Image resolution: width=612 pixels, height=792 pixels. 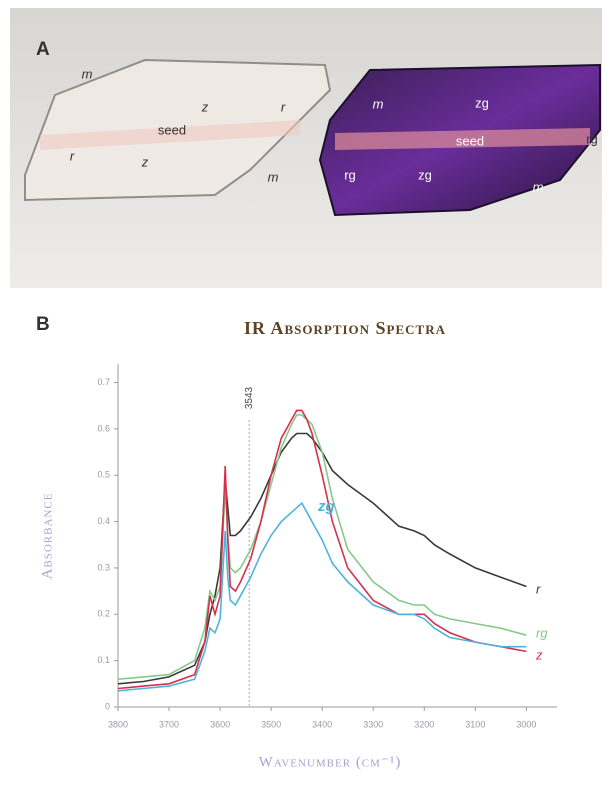 What do you see at coordinates (103, 475) in the screenshot?
I see `y-tick-label: 0.5` at bounding box center [103, 475].